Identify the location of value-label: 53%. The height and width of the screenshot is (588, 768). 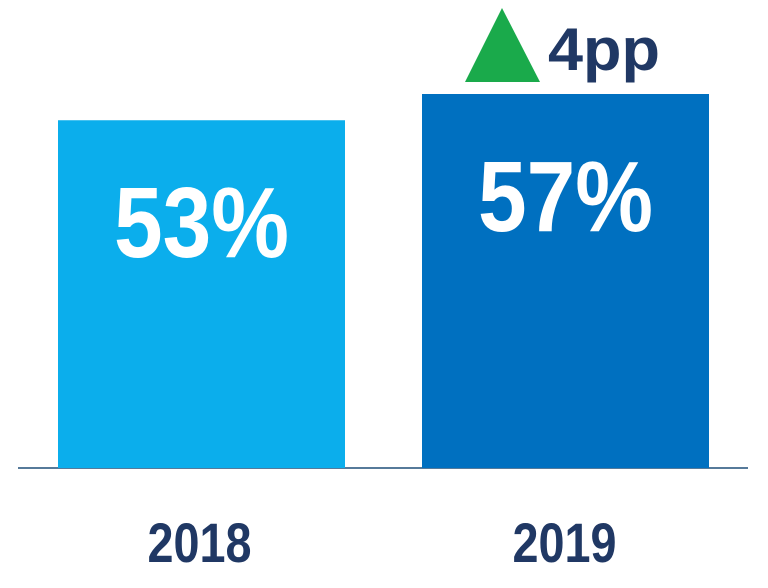
(201, 223).